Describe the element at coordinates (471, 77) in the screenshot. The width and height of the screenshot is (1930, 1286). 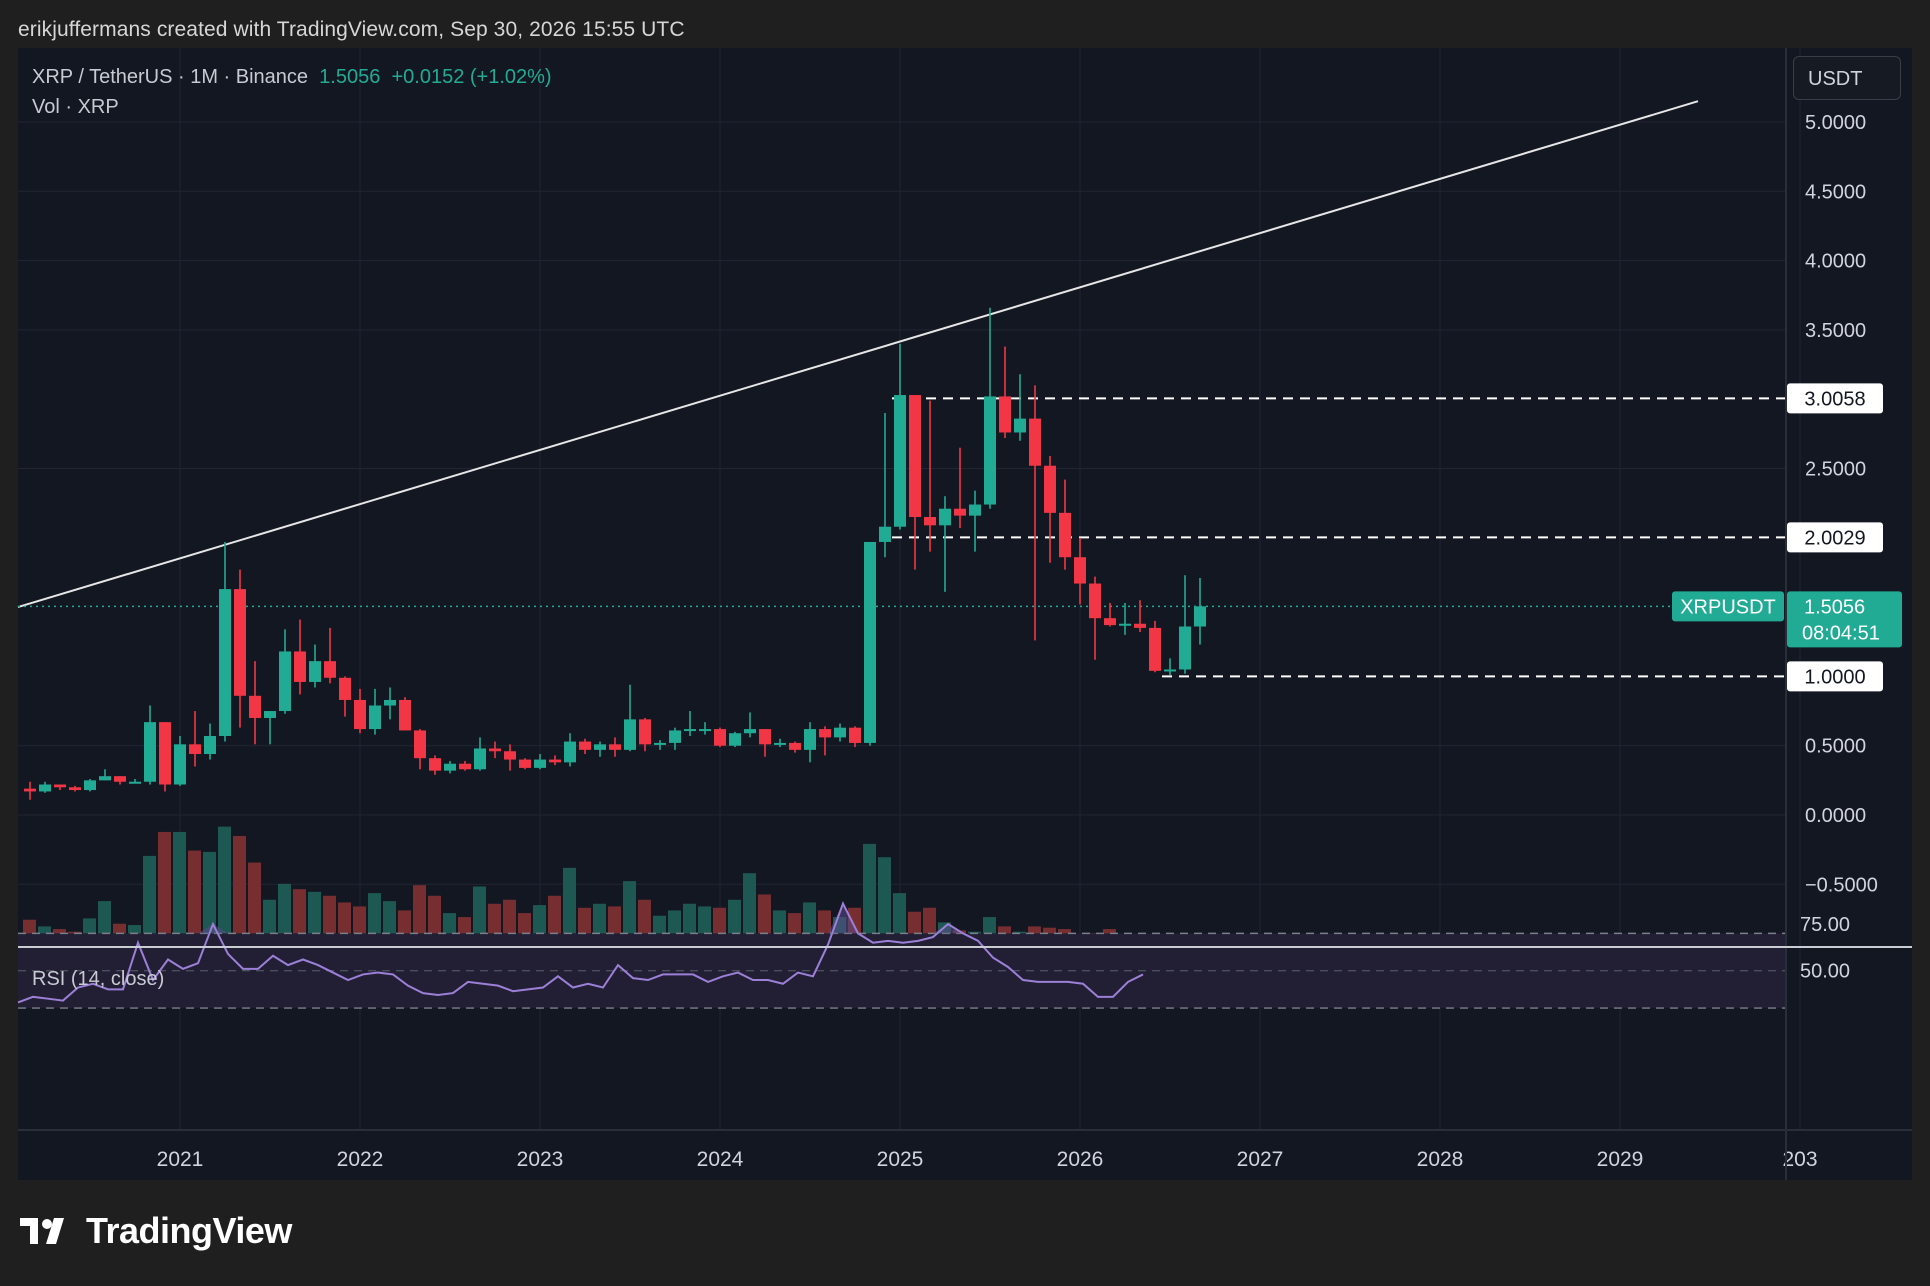
I see `price-change: +0.0152 (+1.02%)` at that location.